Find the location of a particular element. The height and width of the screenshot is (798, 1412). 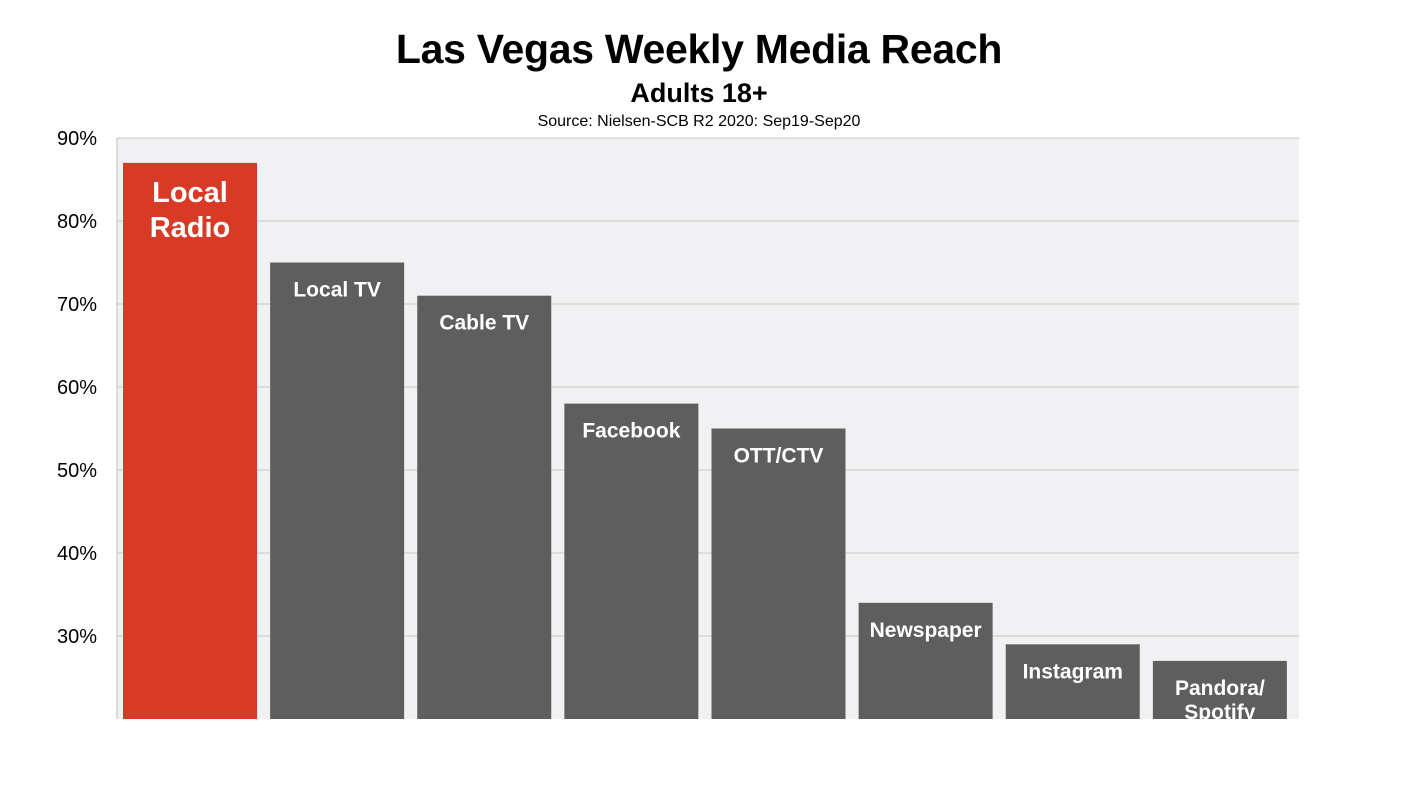

bar-label: Facebook is located at coordinates (631, 431).